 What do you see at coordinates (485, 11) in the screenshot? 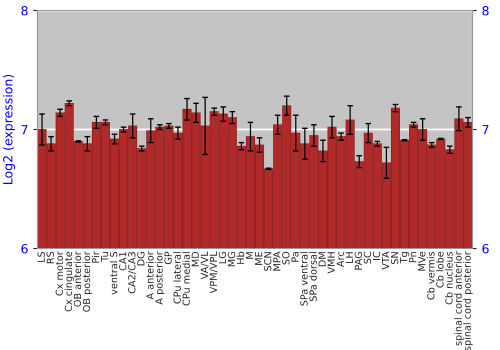
I see `y2-tick-label: 8` at bounding box center [485, 11].